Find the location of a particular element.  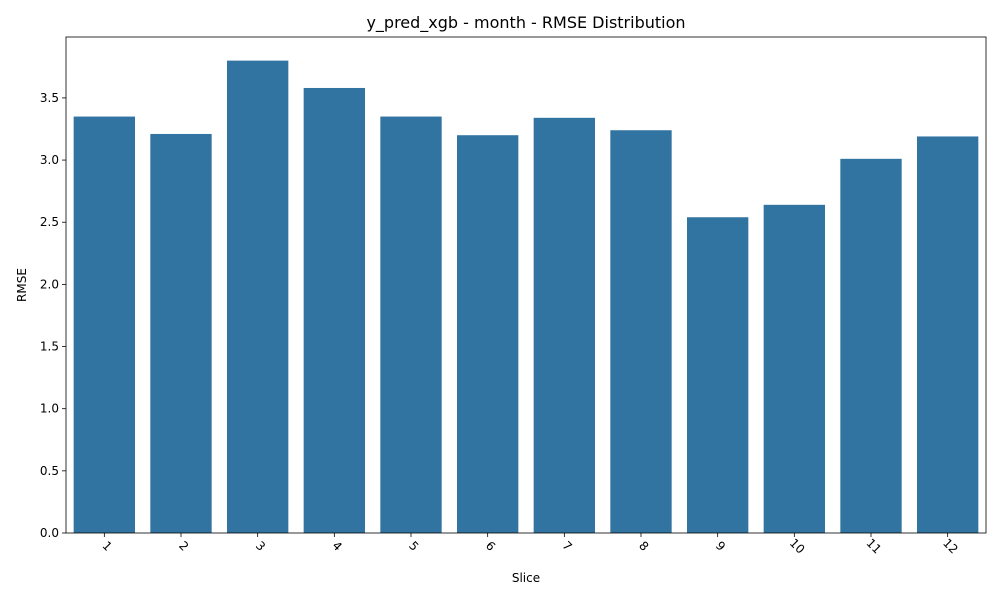

y-axis-title: RMSE is located at coordinates (22, 285).